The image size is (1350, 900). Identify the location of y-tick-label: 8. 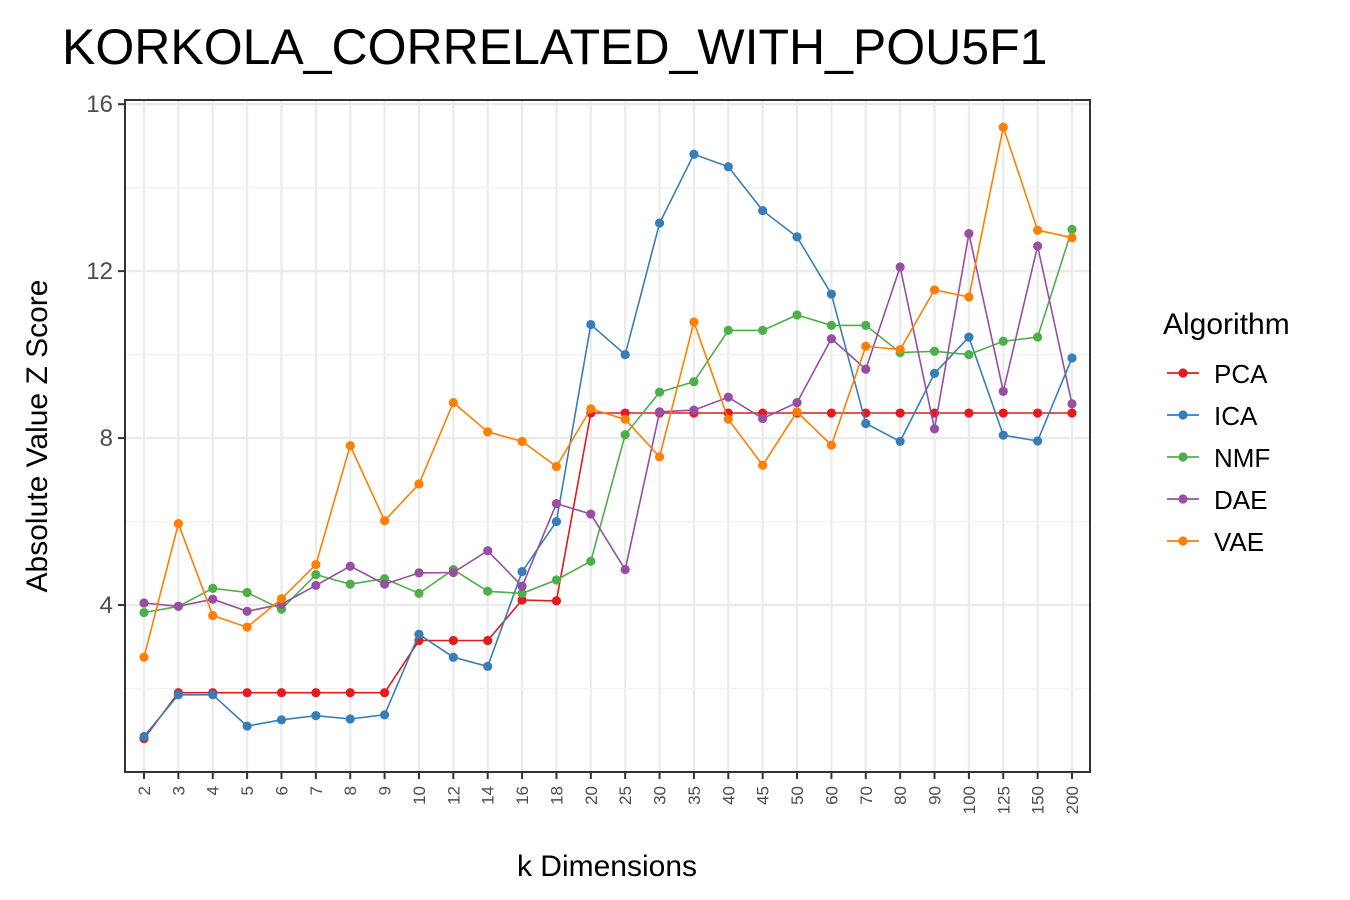
(106, 438).